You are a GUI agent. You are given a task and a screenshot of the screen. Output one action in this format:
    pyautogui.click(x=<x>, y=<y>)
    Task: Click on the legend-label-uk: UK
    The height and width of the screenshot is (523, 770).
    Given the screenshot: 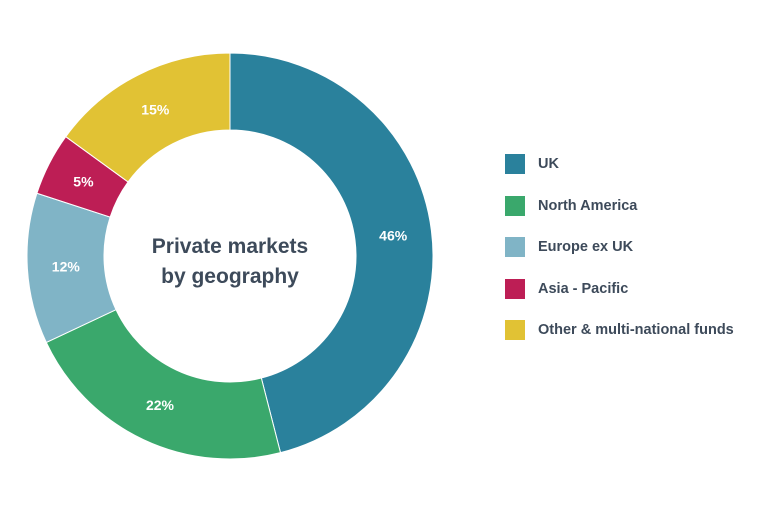 What is the action you would take?
    pyautogui.click(x=548, y=164)
    